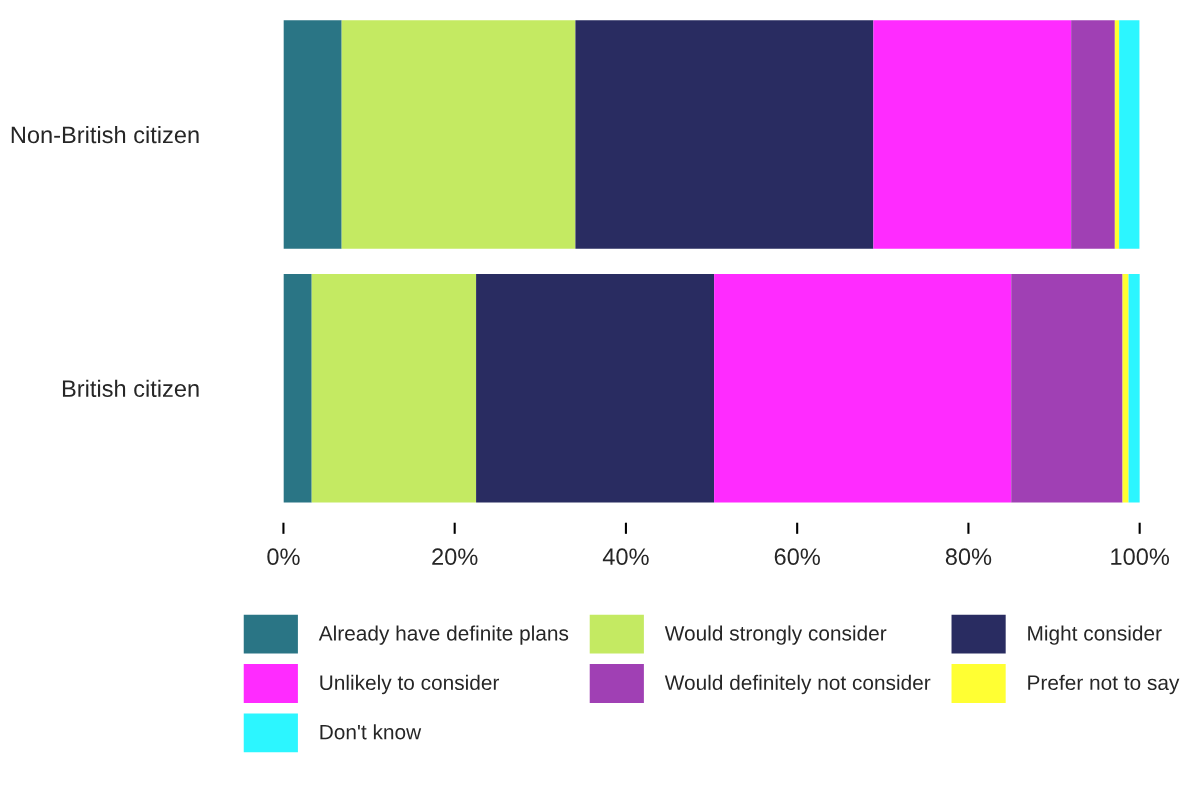 The height and width of the screenshot is (792, 1181). I want to click on x-tick-label: 40%, so click(625, 557).